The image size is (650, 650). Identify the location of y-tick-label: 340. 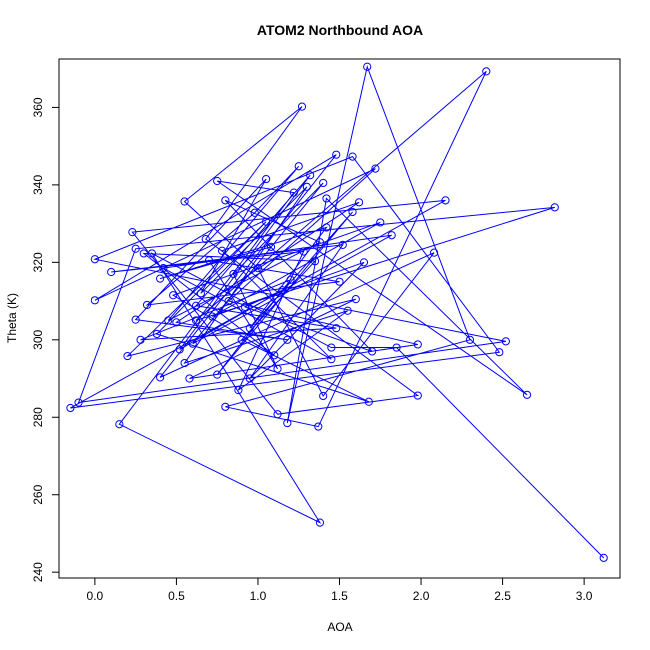
(38, 185).